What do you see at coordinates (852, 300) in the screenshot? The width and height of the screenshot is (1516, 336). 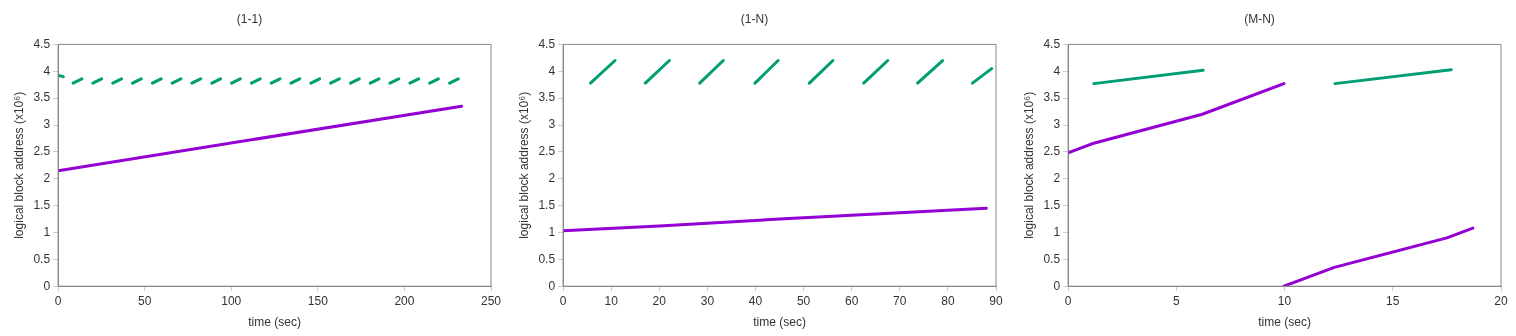 I see `x-tick-label: 60` at bounding box center [852, 300].